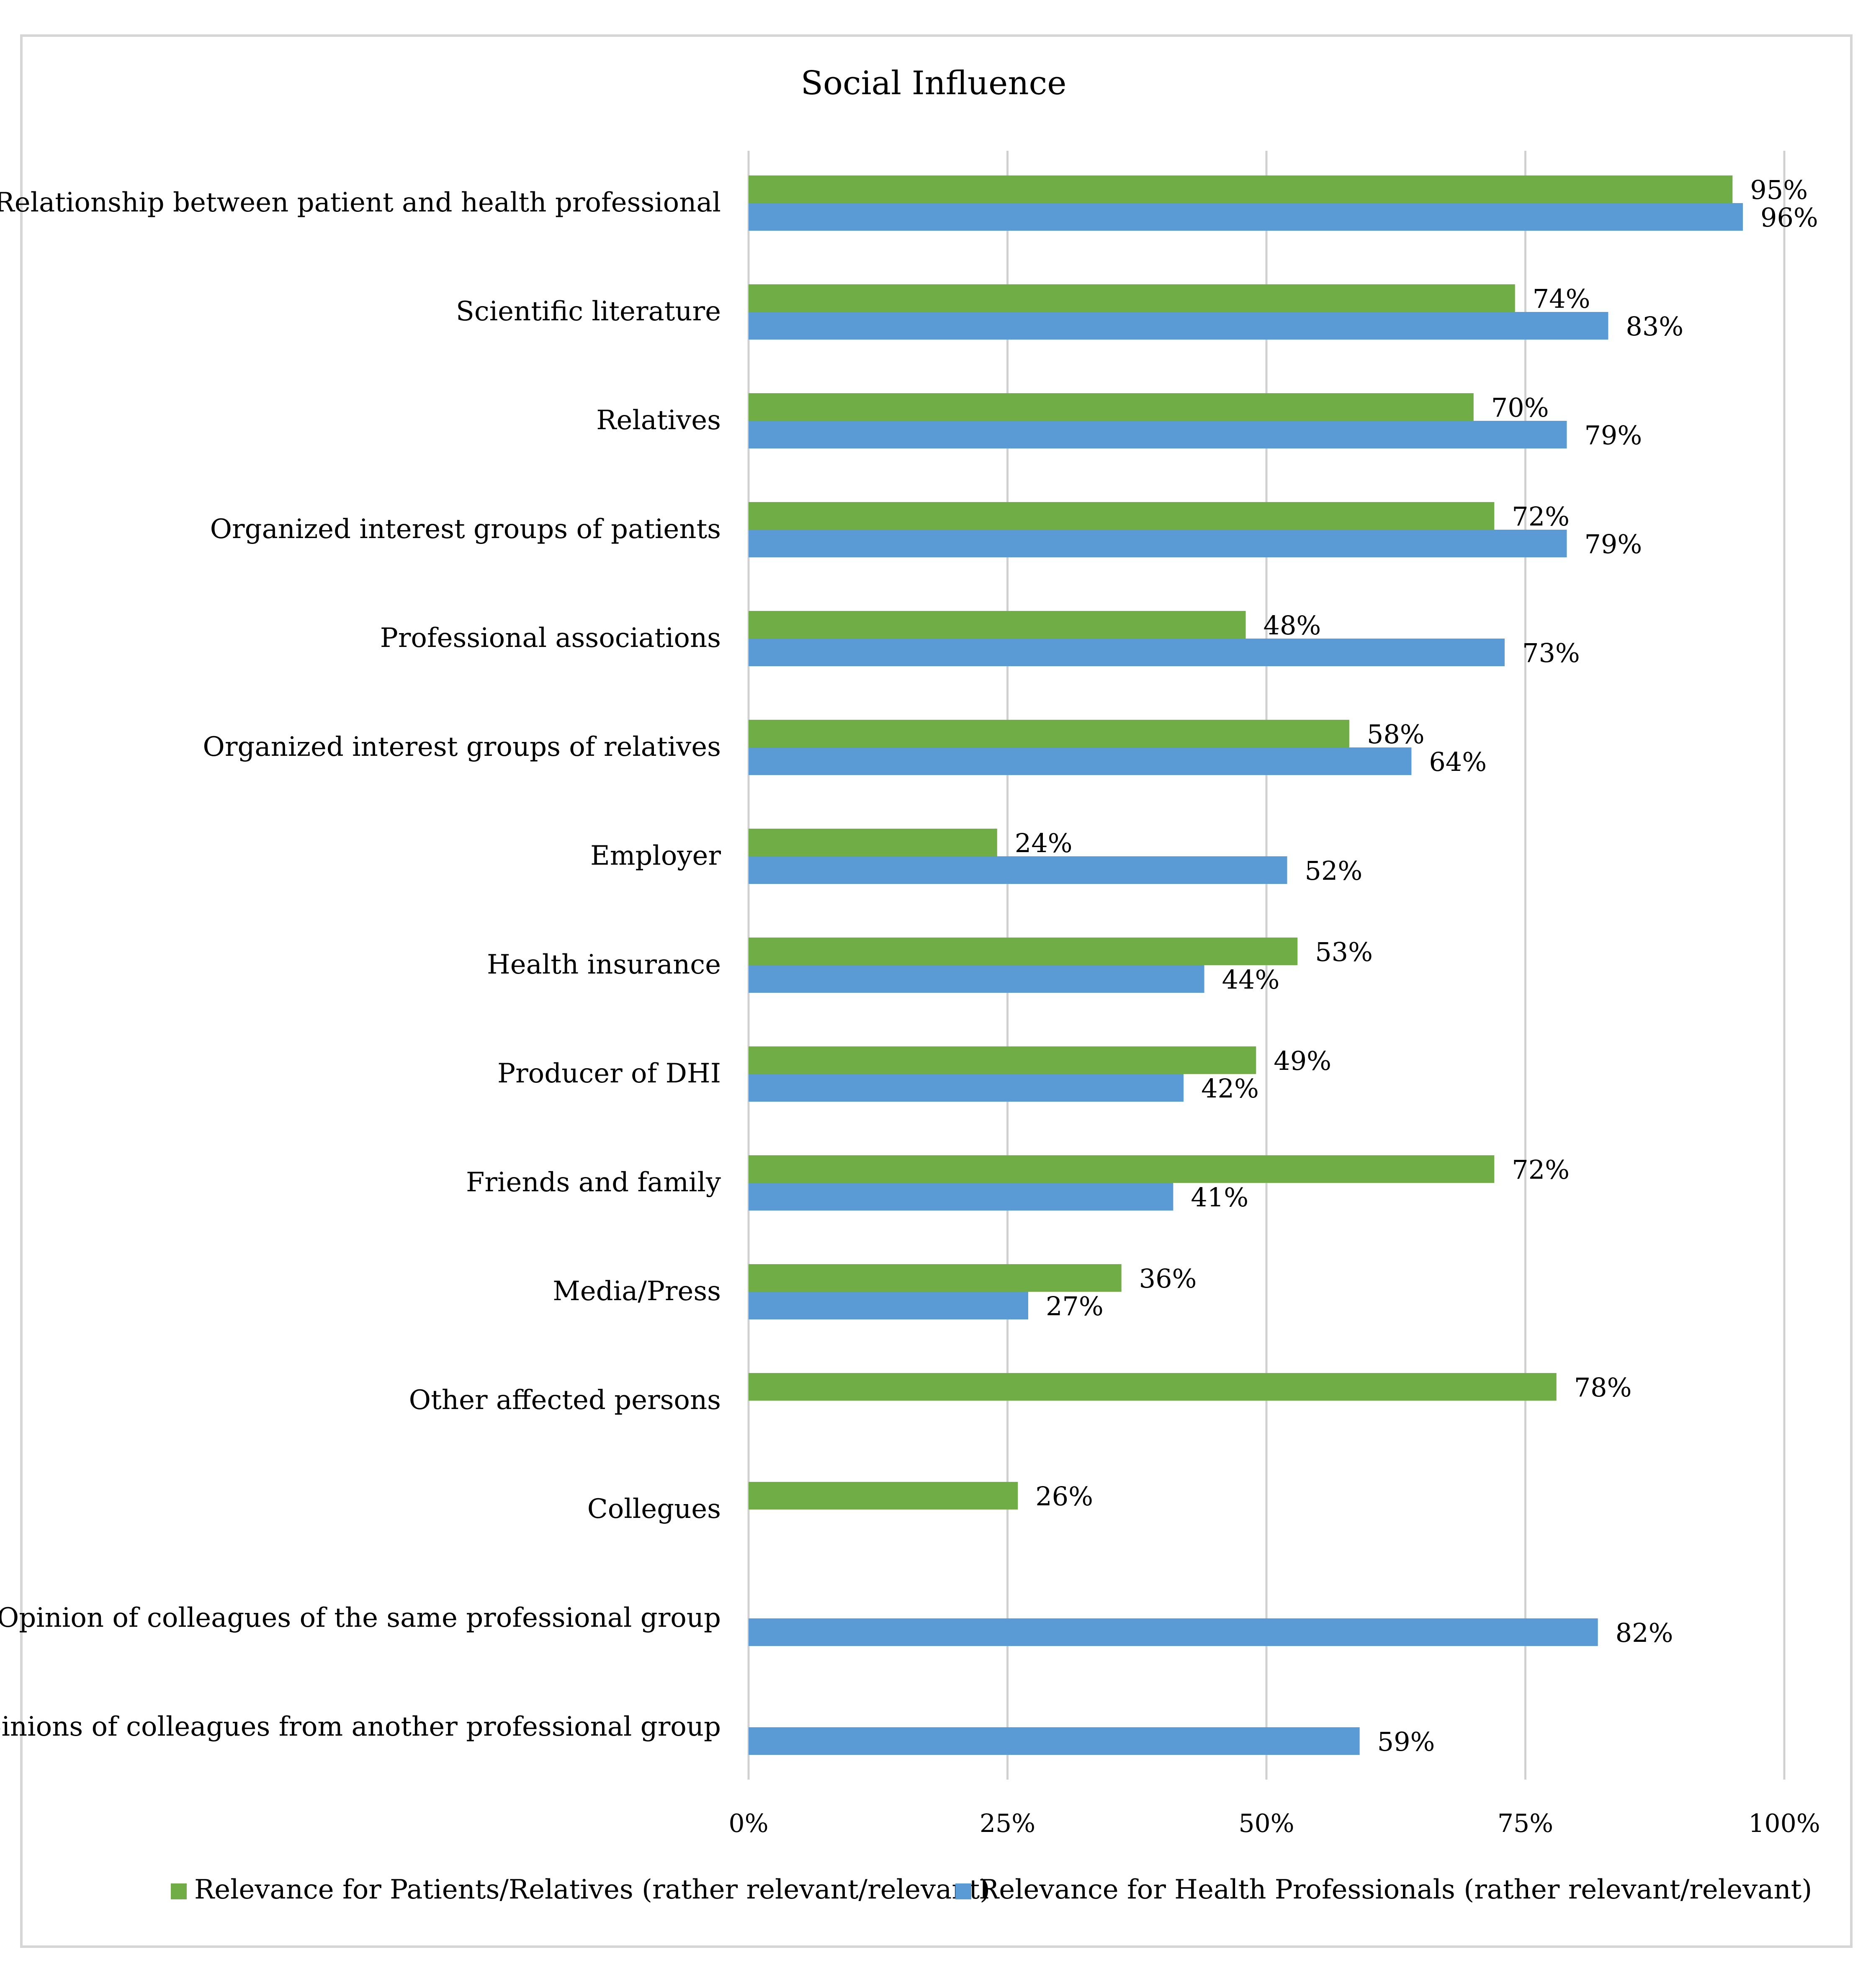 Image resolution: width=1876 pixels, height=1963 pixels. What do you see at coordinates (1654, 326) in the screenshot?
I see `data-label: 83%` at bounding box center [1654, 326].